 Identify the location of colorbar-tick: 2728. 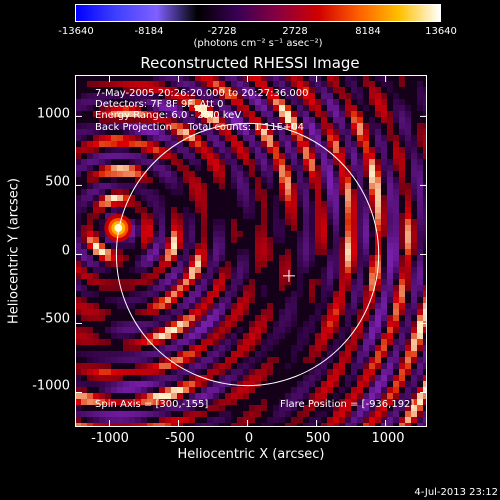
(295, 31).